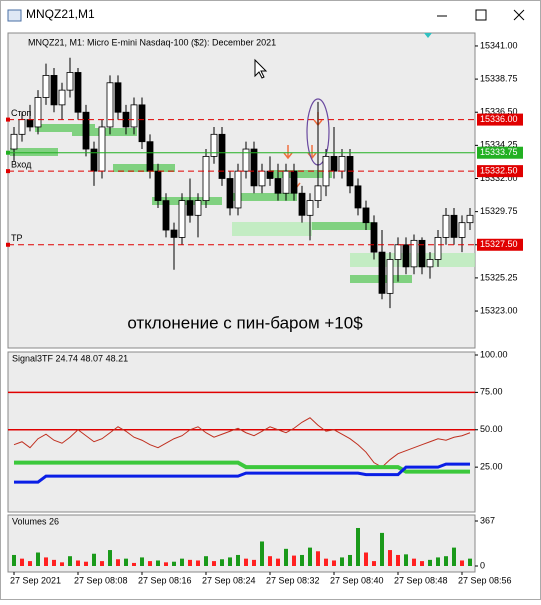 The height and width of the screenshot is (605, 541). What do you see at coordinates (500, 171) in the screenshot?
I see `level-label-box` at bounding box center [500, 171].